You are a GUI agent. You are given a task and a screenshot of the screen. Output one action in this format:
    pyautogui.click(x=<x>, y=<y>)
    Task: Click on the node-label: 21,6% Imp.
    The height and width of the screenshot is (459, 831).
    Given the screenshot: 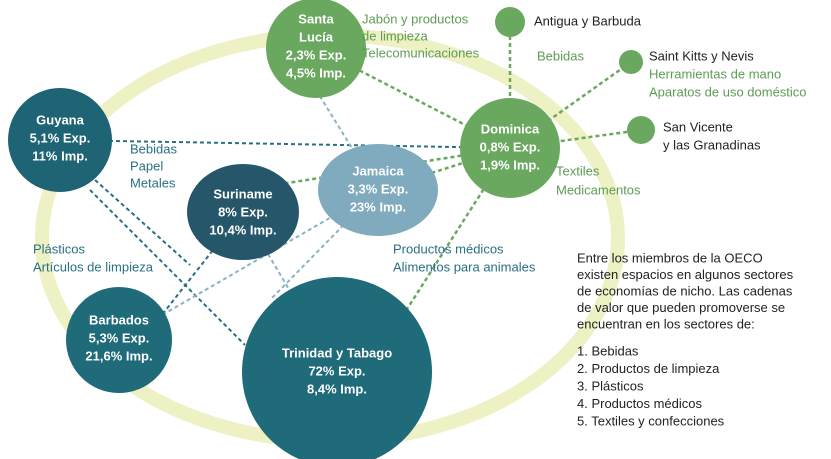 What is the action you would take?
    pyautogui.click(x=118, y=355)
    